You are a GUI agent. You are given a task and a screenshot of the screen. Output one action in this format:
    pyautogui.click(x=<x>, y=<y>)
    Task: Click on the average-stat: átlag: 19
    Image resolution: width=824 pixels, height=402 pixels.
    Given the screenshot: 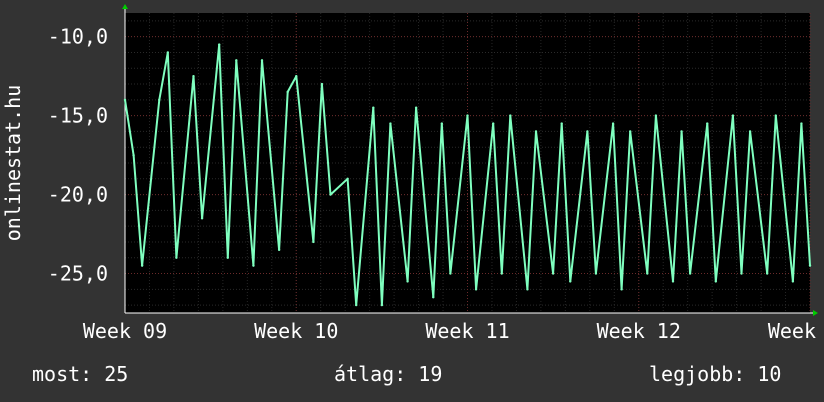 What is the action you would take?
    pyautogui.click(x=388, y=374)
    